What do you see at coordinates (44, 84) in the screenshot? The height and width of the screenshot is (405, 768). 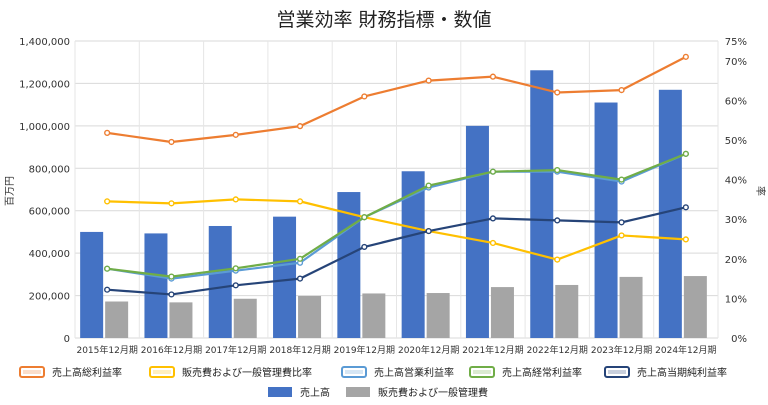 I see `y-tick-left: 1,200,000` at bounding box center [44, 84].